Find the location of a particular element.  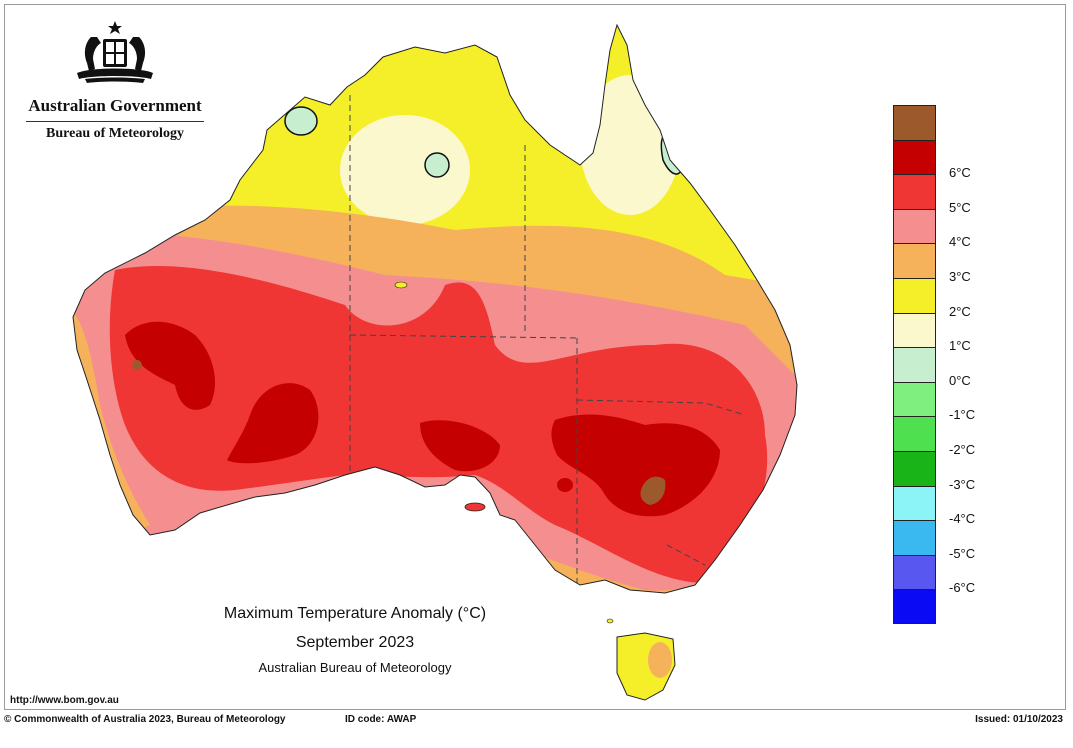

bom-url-link: http://www.bom.gov.au is located at coordinates (64, 700).